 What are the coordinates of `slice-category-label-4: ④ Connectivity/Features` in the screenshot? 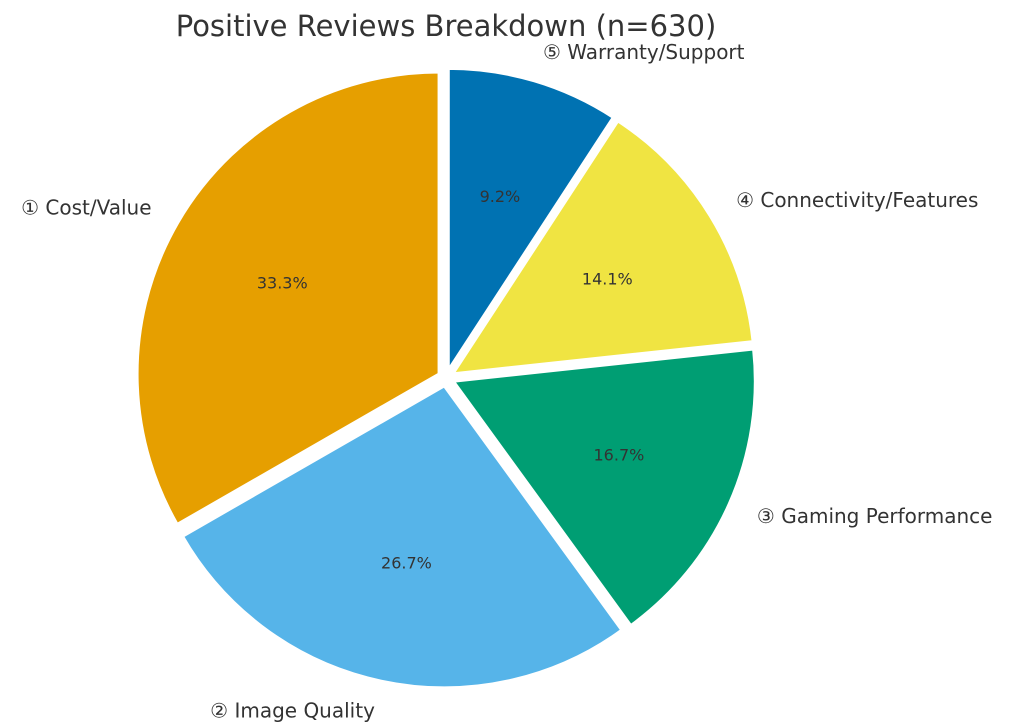 It's located at (857, 200).